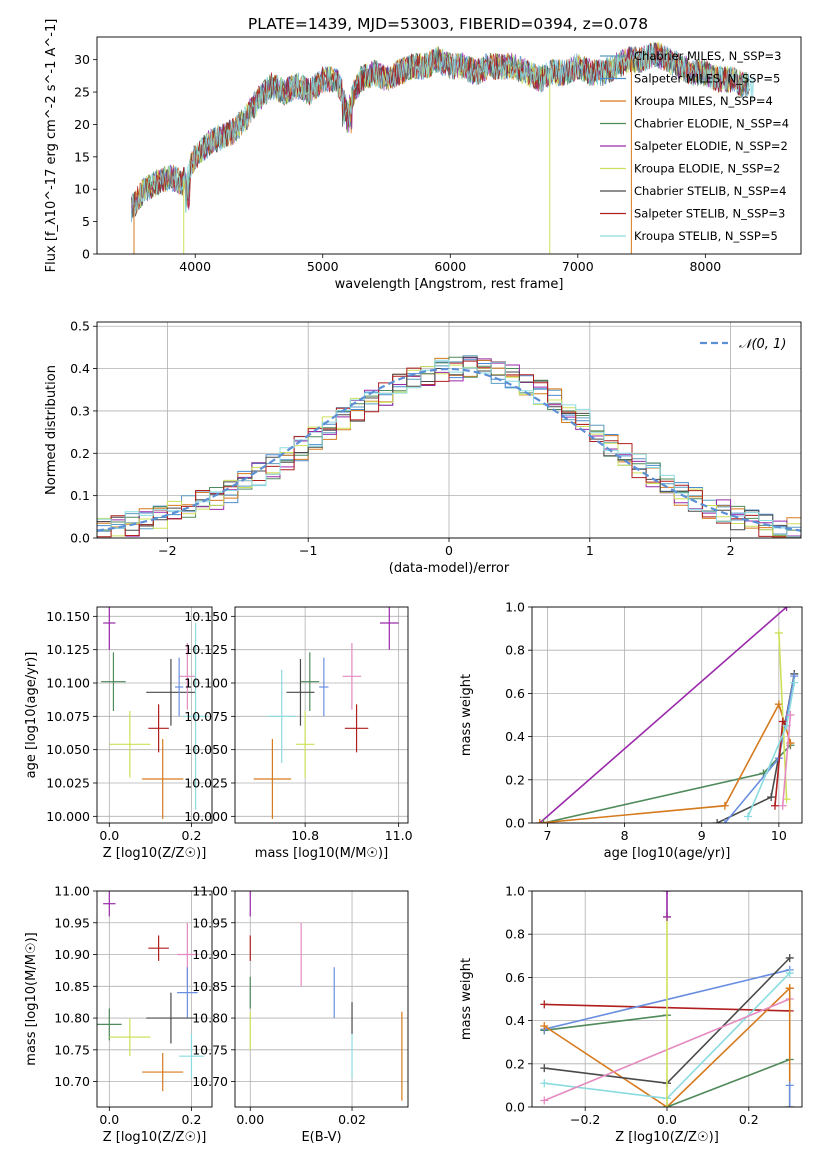 The image size is (819, 1170). I want to click on histogram-series-line, so click(449, 448).